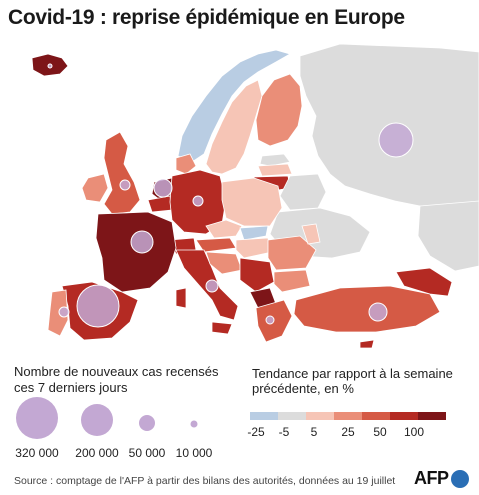 The image size is (479, 495). Describe the element at coordinates (125, 185) in the screenshot. I see `bubble-uk` at that location.